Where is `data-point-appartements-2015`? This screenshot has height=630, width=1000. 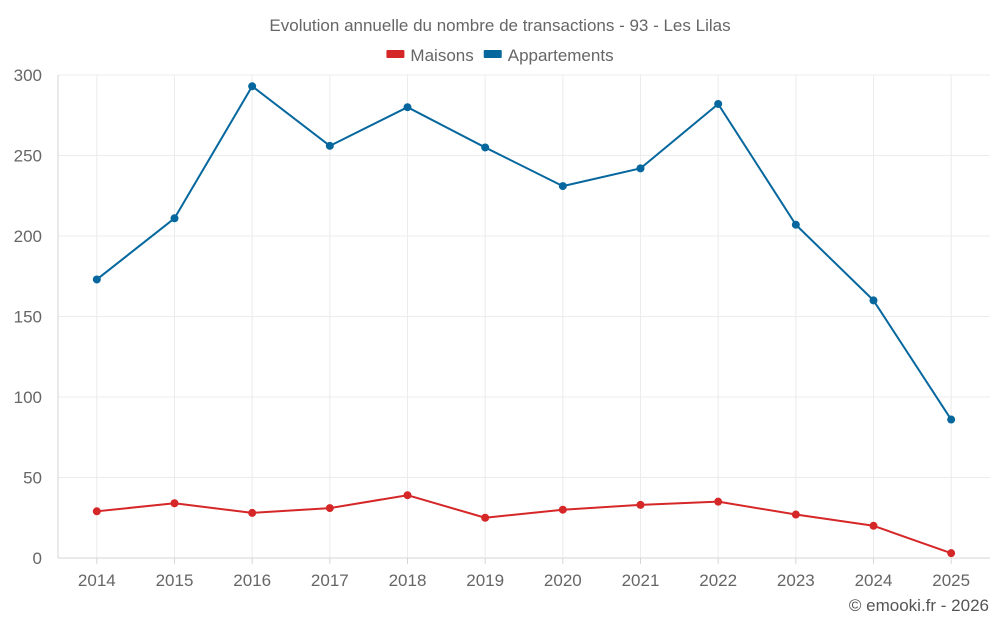 data-point-appartements-2015 is located at coordinates (174, 218).